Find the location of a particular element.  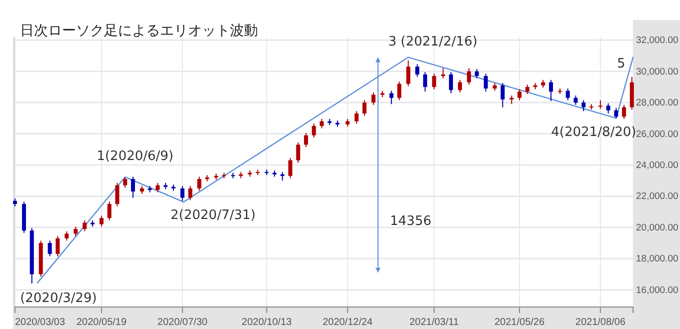

x-tick-label: 2021/05/26 is located at coordinates (519, 322).